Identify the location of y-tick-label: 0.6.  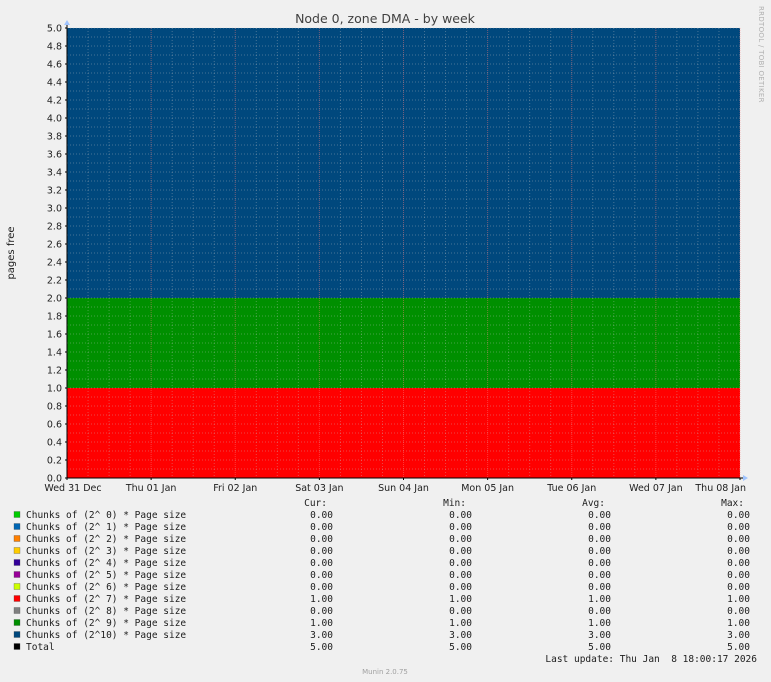
(54, 425).